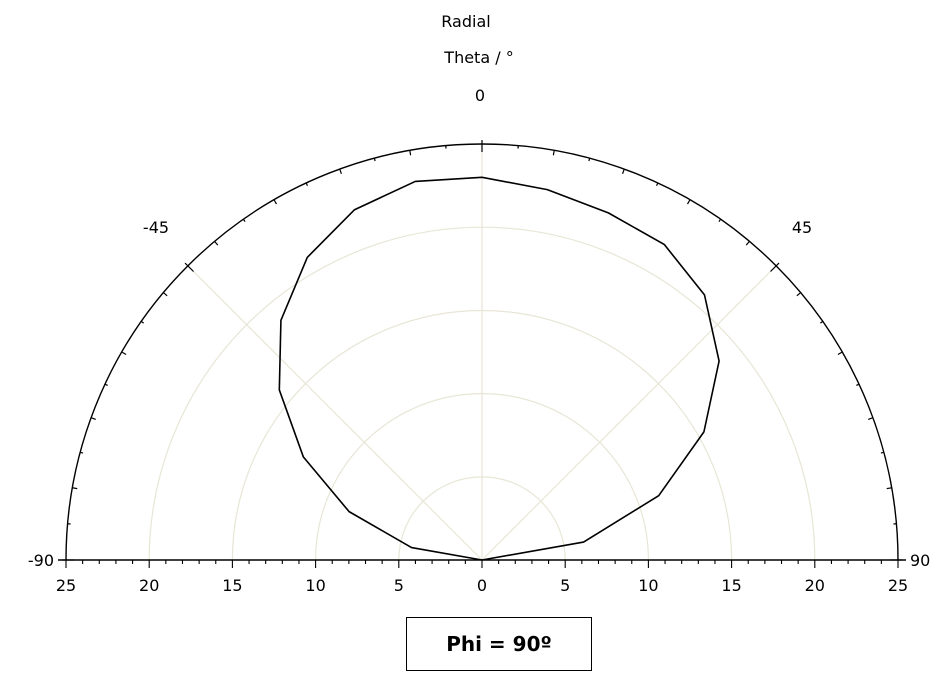 The image size is (948, 674). Describe the element at coordinates (482, 585) in the screenshot. I see `radial-tick-label: 0` at that location.